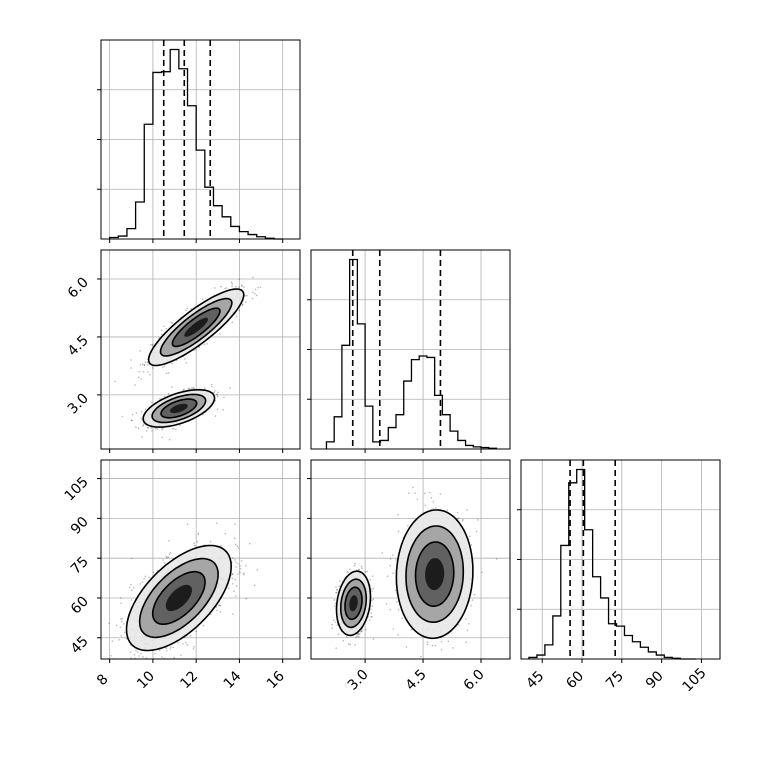 This screenshot has height=760, width=760. I want to click on y-tick-label: 75, so click(80, 566).